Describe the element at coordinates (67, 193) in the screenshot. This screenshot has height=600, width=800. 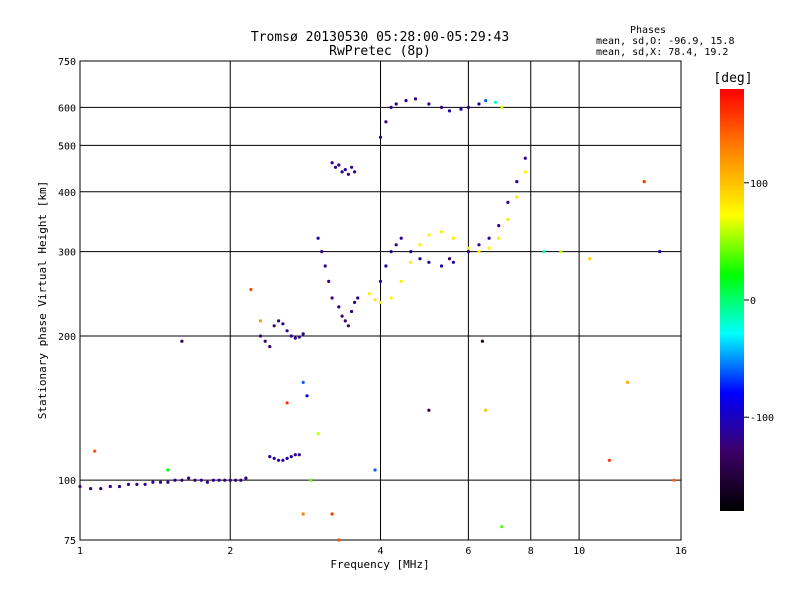
I see `y-tick-label: 400` at that location.